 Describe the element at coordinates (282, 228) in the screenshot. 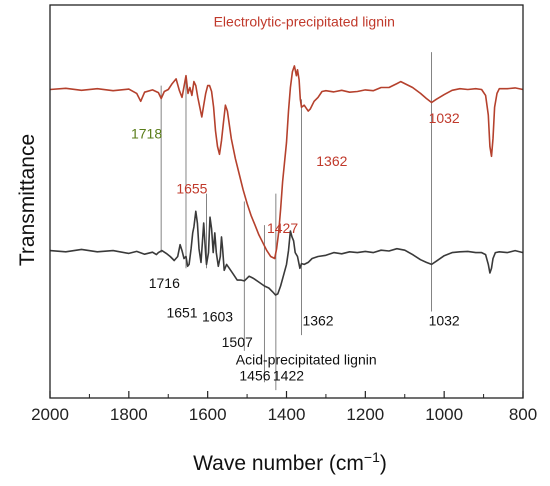

I see `peak-label-1427: 1427` at that location.